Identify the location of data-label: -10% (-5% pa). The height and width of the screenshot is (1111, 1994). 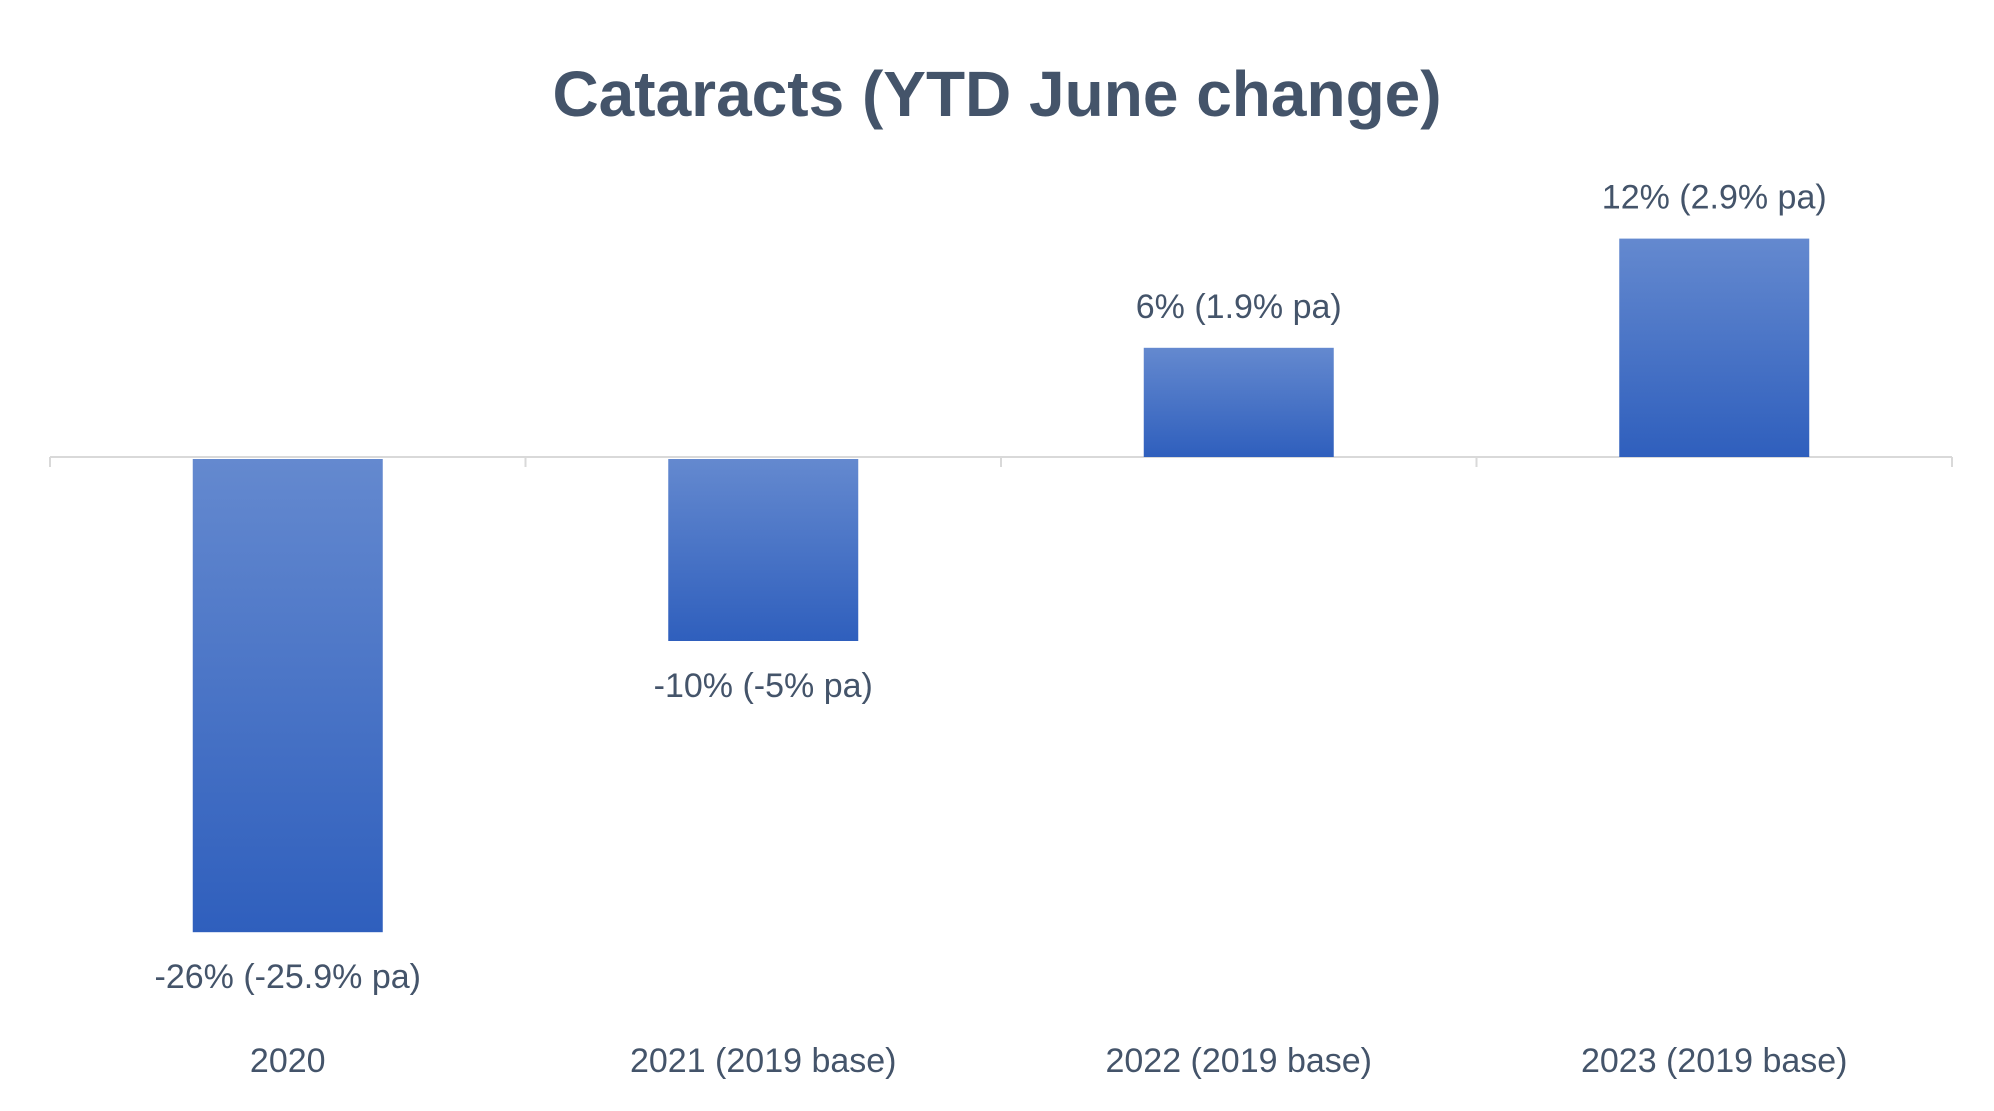
(763, 686).